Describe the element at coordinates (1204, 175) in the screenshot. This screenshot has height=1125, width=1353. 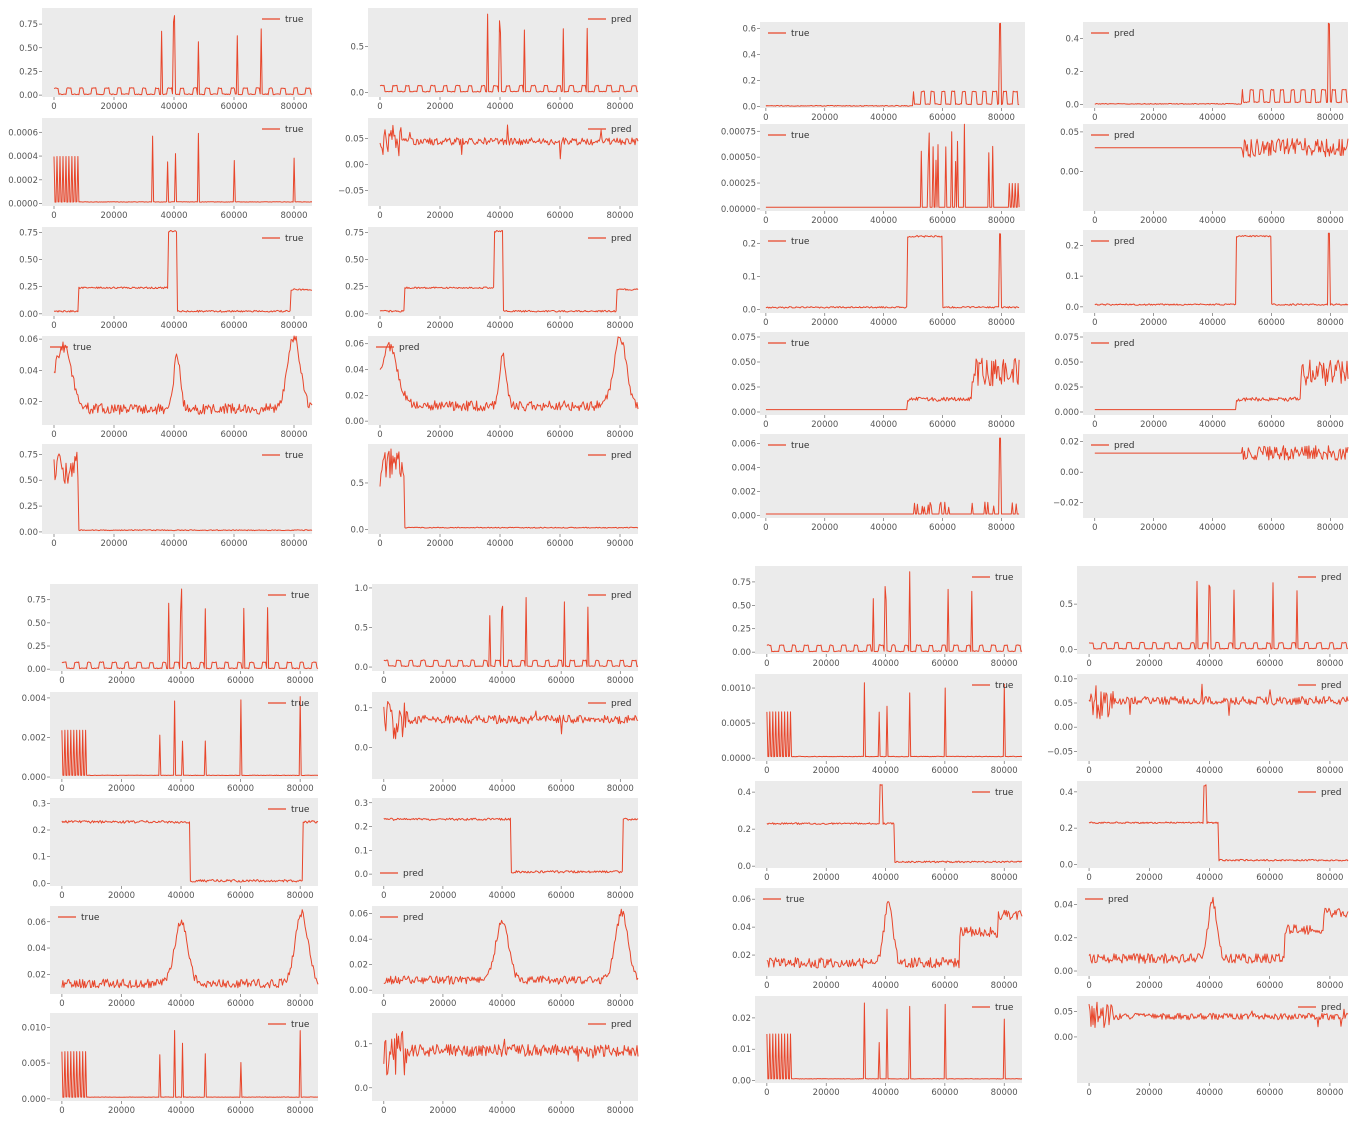
I see `subplot-top-right-r2-pred: 0.00 0.05 0 20000 40000 60000 80000 pred` at that location.